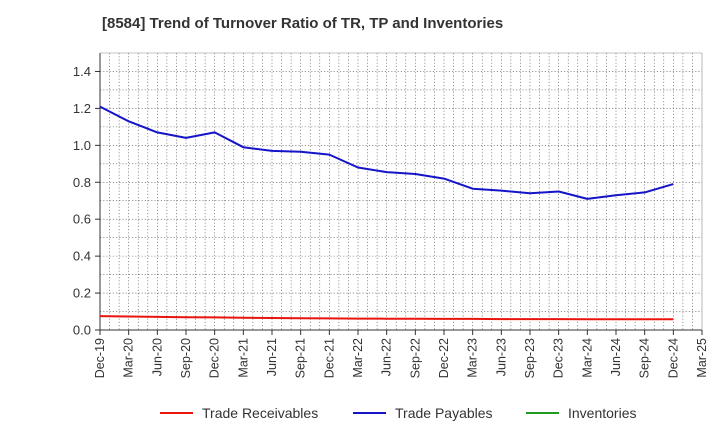 The image size is (720, 440). What do you see at coordinates (387, 357) in the screenshot?
I see `x-tick-label: Jun-22` at bounding box center [387, 357].